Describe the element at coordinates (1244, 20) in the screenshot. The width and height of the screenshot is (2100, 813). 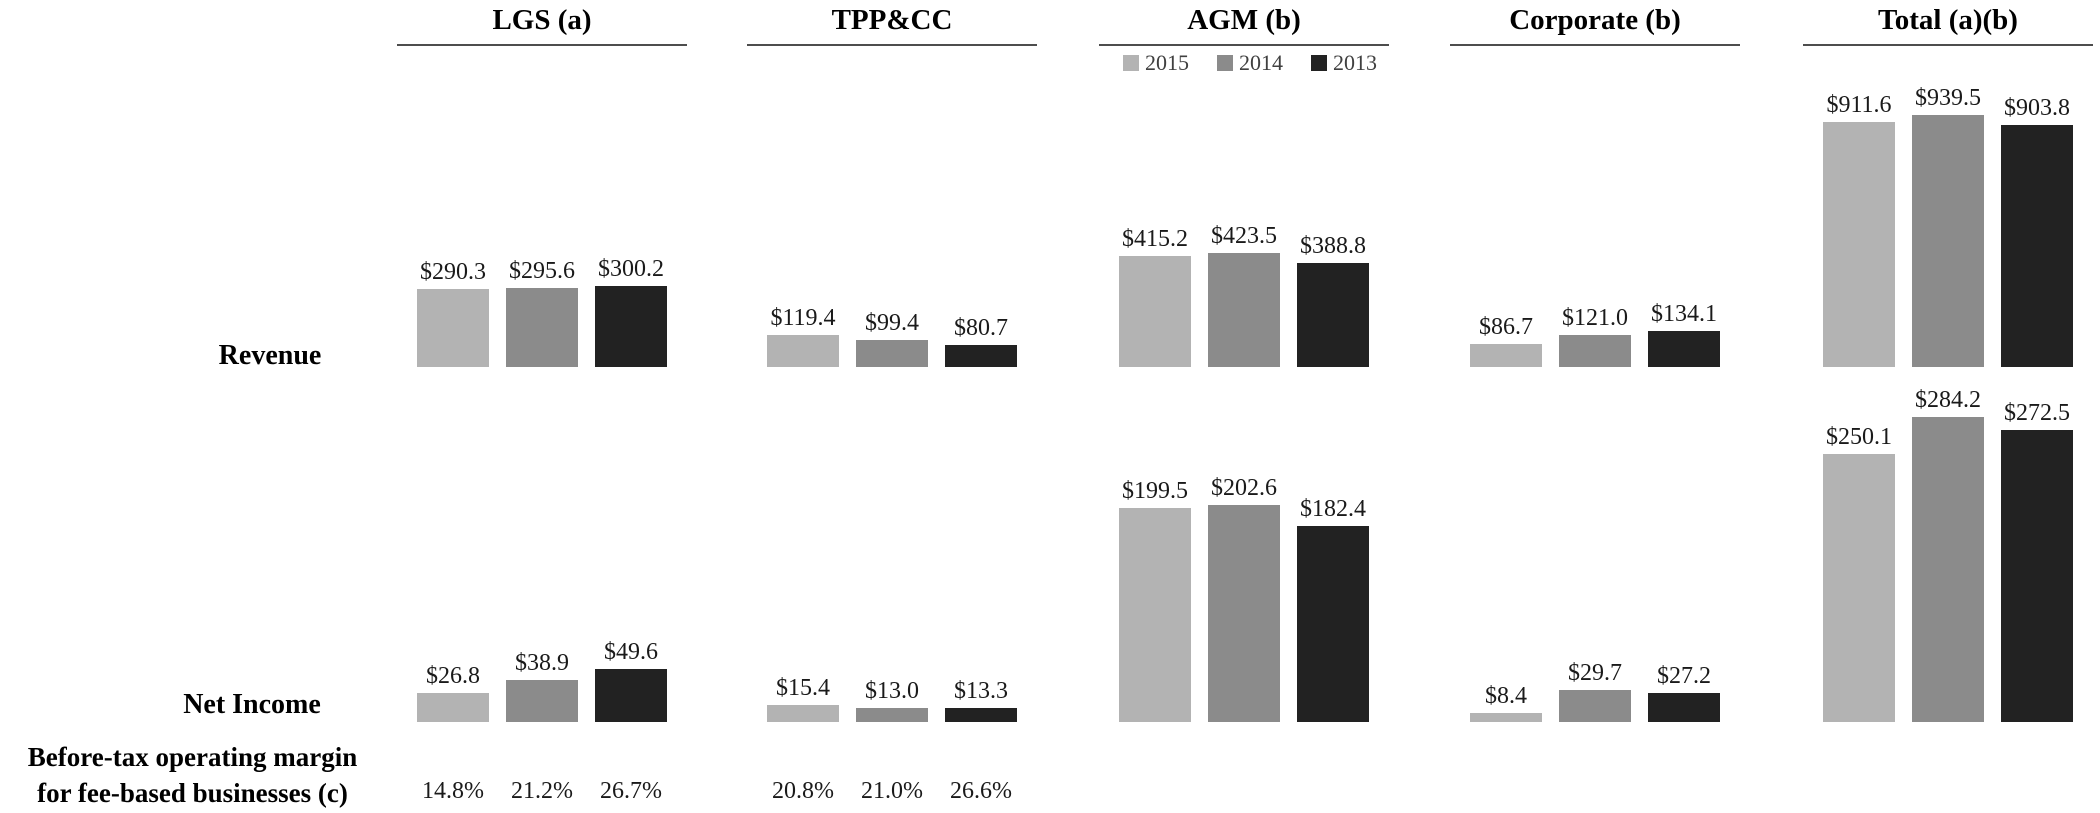
I see `segment-header: AGM (b)` at that location.